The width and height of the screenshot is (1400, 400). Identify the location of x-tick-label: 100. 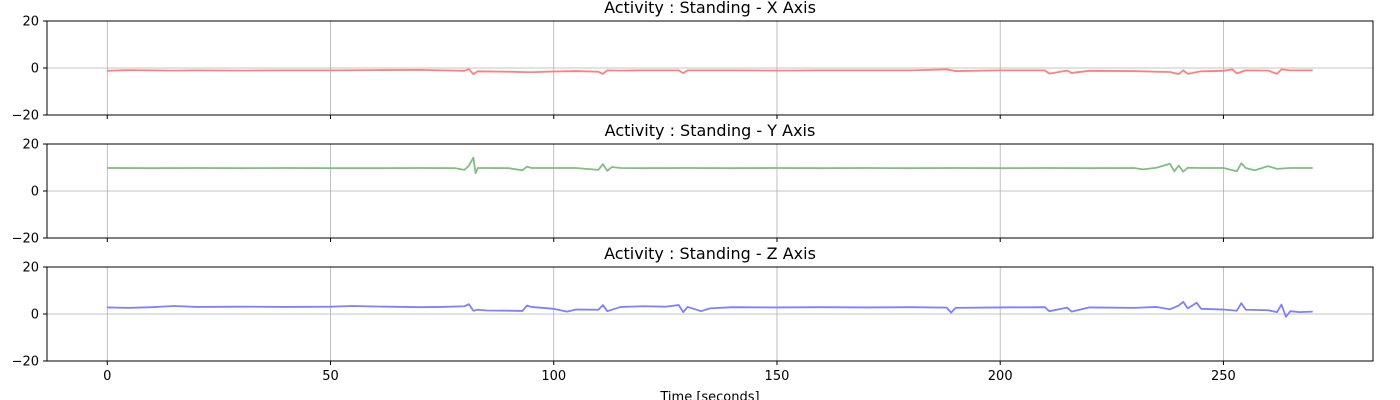
(553, 376).